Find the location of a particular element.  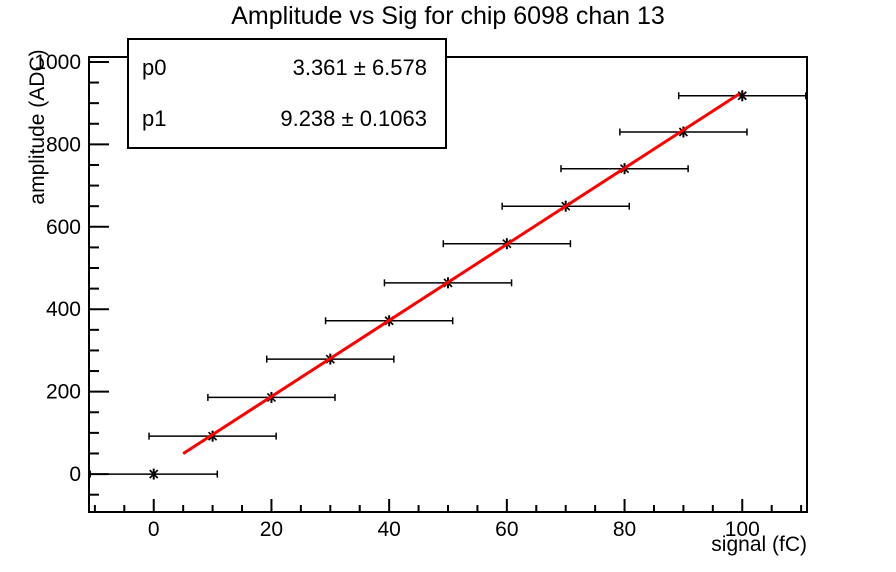

y-tick-label: 0 is located at coordinates (75, 474).